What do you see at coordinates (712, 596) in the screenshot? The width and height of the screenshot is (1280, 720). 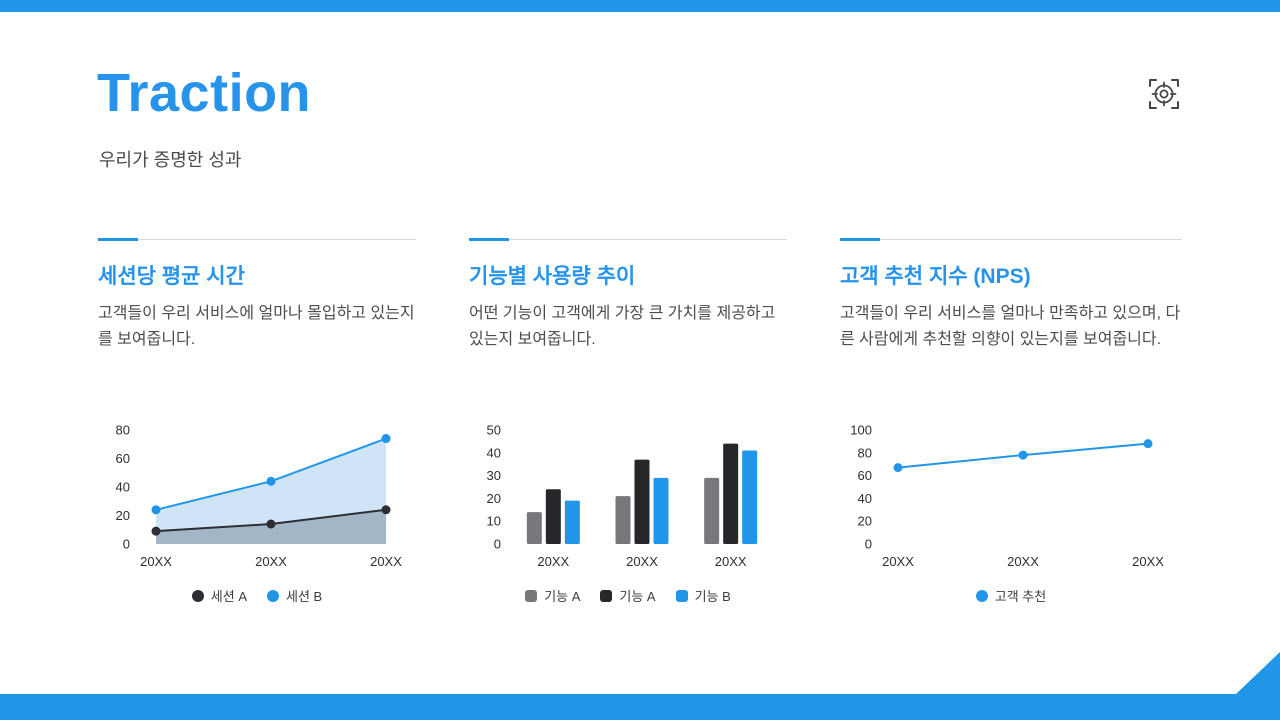 I see `legend-label: 기능 B` at bounding box center [712, 596].